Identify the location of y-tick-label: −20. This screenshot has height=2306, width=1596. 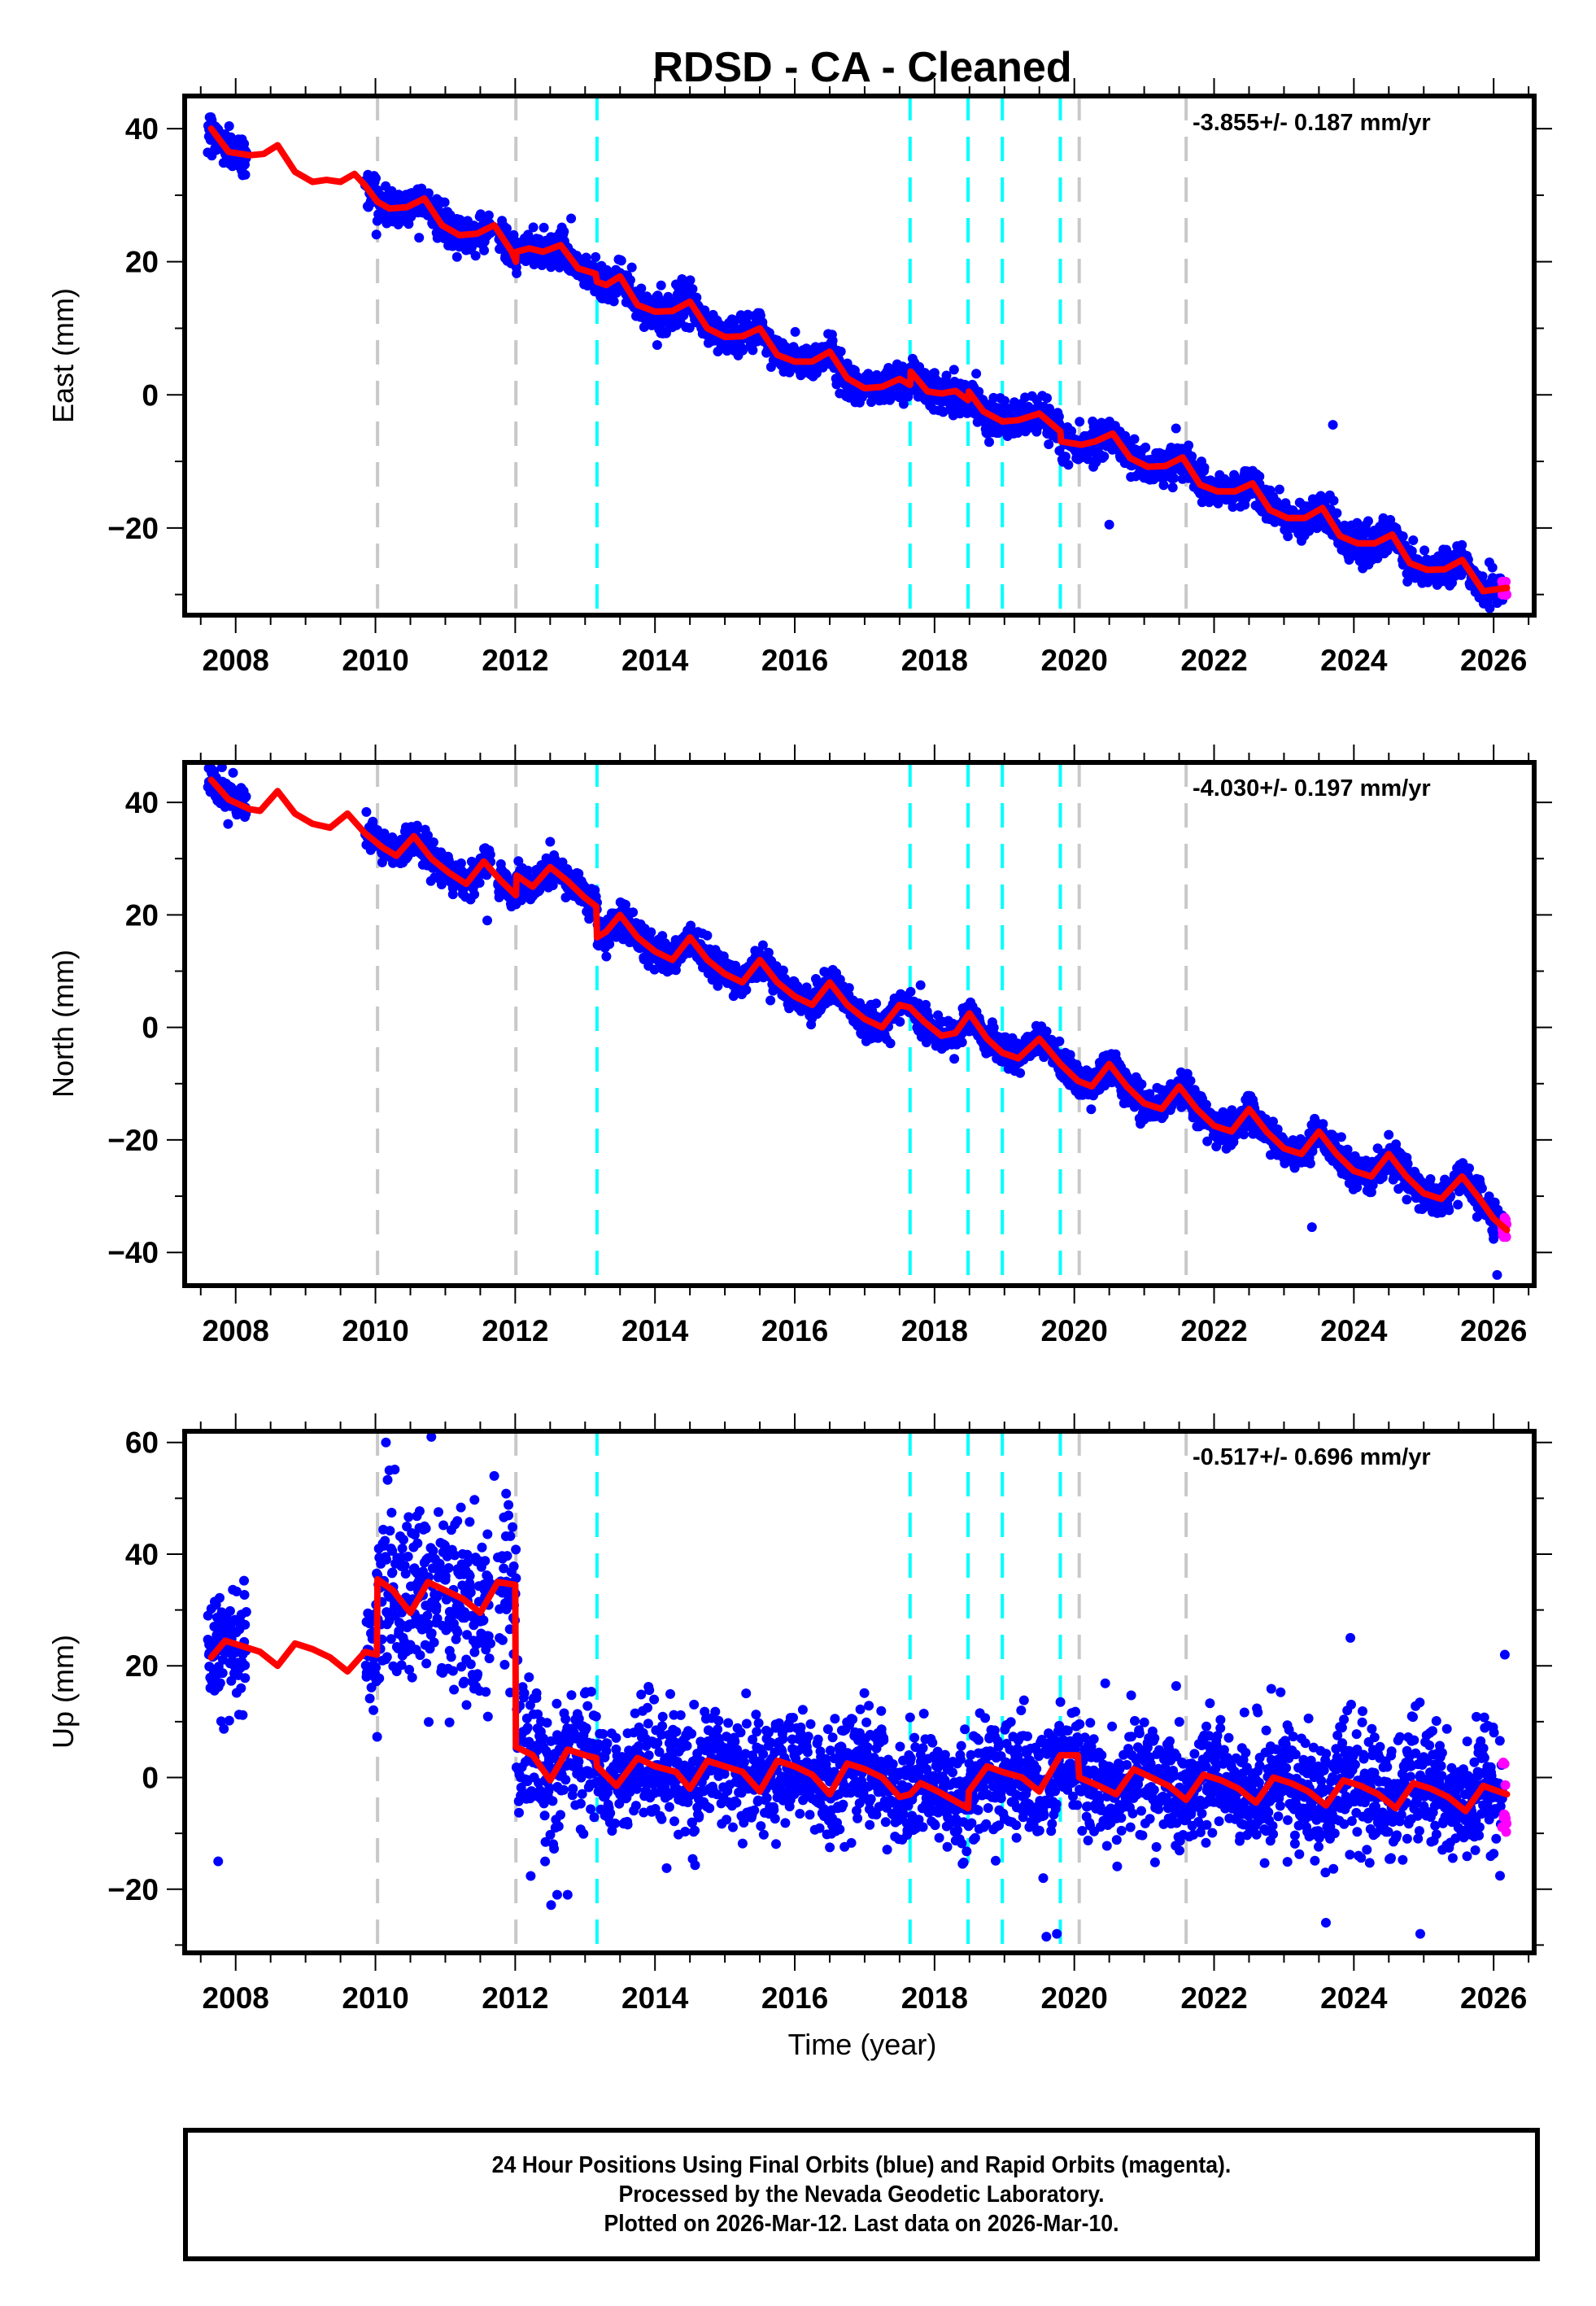
(133, 528).